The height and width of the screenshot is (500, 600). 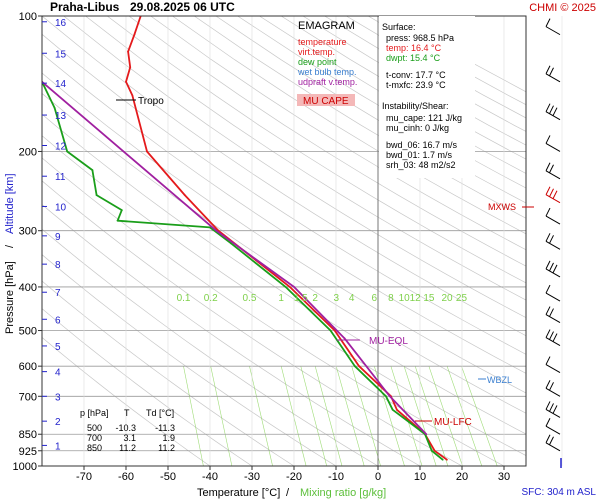 What do you see at coordinates (294, 477) in the screenshot?
I see `temp-tick-label: -20` at bounding box center [294, 477].